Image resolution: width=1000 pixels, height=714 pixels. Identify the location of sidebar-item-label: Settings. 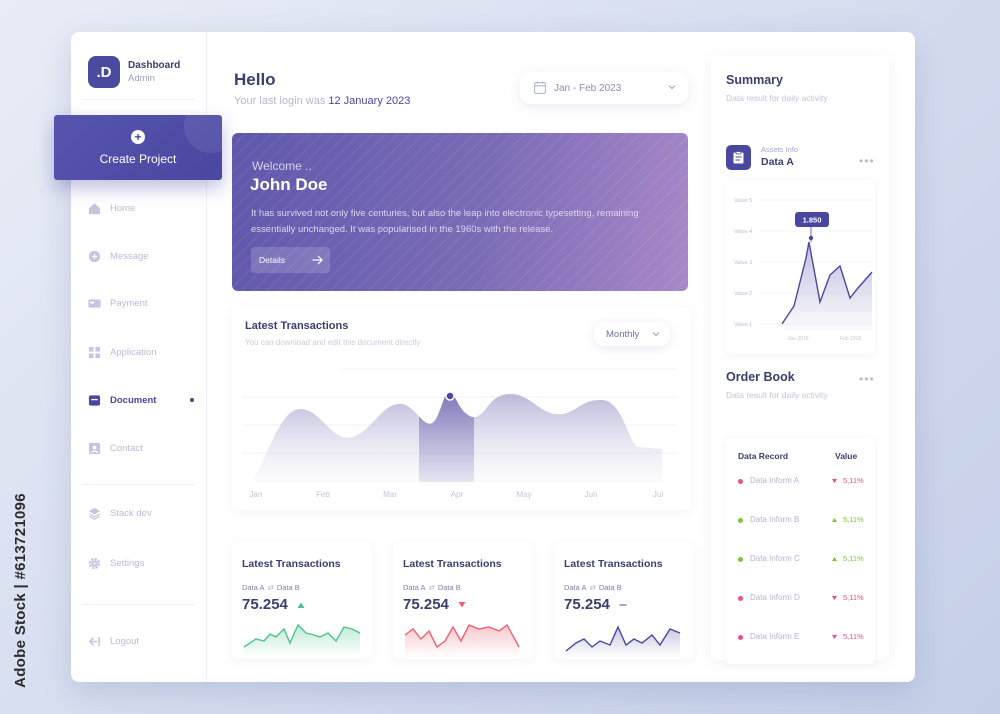
(127, 563).